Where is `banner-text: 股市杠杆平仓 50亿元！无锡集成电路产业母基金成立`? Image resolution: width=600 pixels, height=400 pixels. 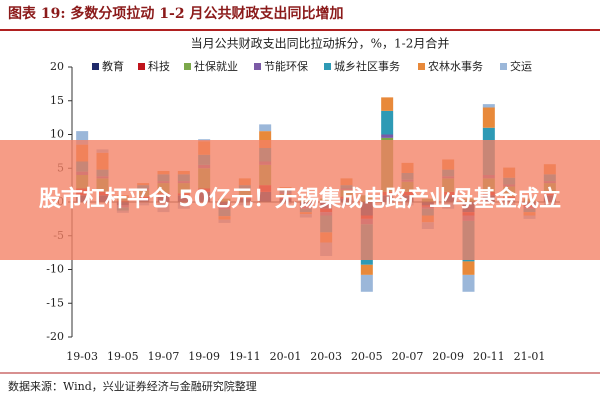
banner-text: 股市杠杆平仓 50亿元！无锡集成电路产业母基金成立 is located at coordinates (300, 199).